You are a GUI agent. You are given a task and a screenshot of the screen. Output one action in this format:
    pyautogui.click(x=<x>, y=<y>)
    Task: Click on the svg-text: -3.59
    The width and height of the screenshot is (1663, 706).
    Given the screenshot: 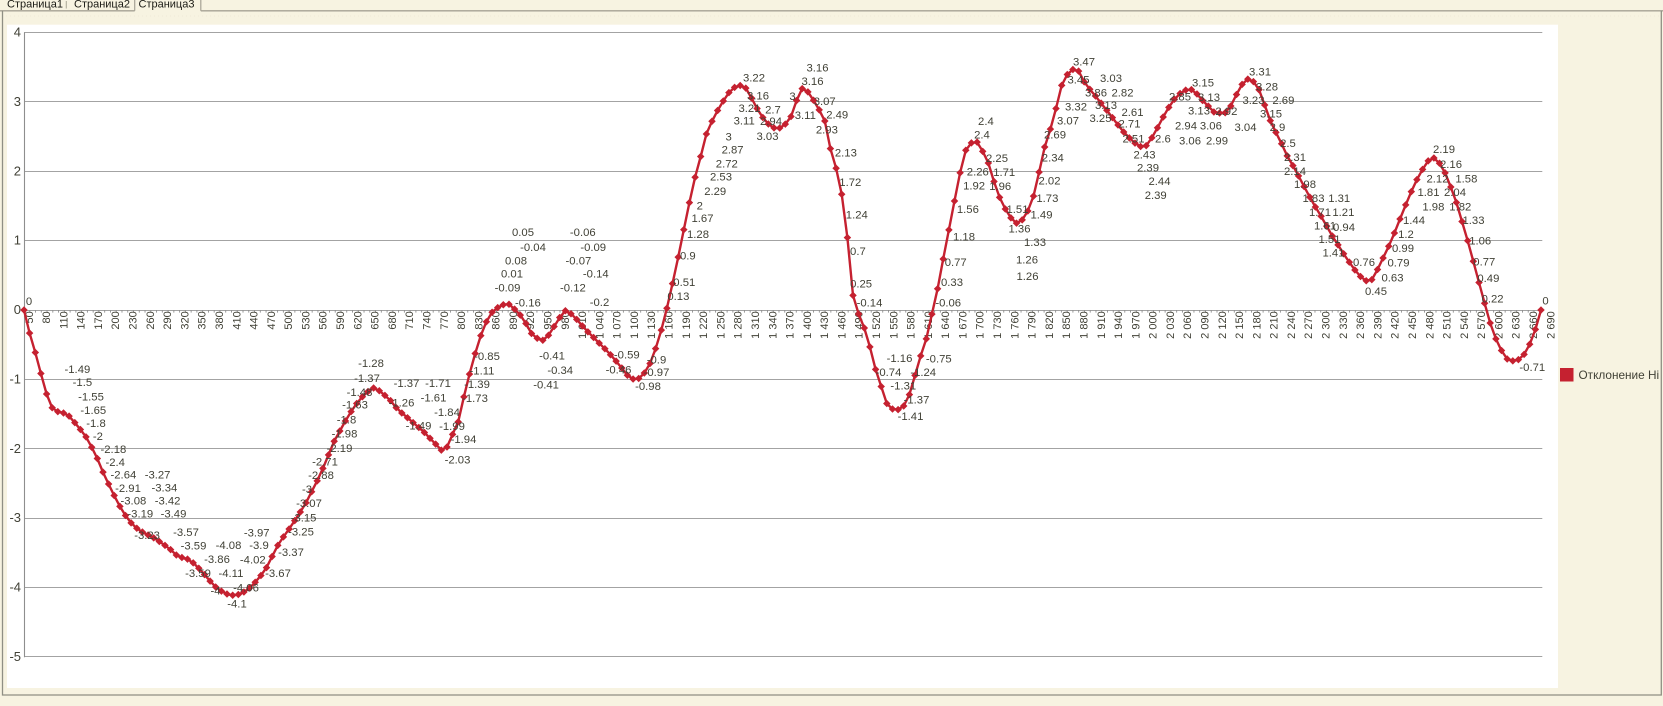 What is the action you would take?
    pyautogui.click(x=194, y=546)
    